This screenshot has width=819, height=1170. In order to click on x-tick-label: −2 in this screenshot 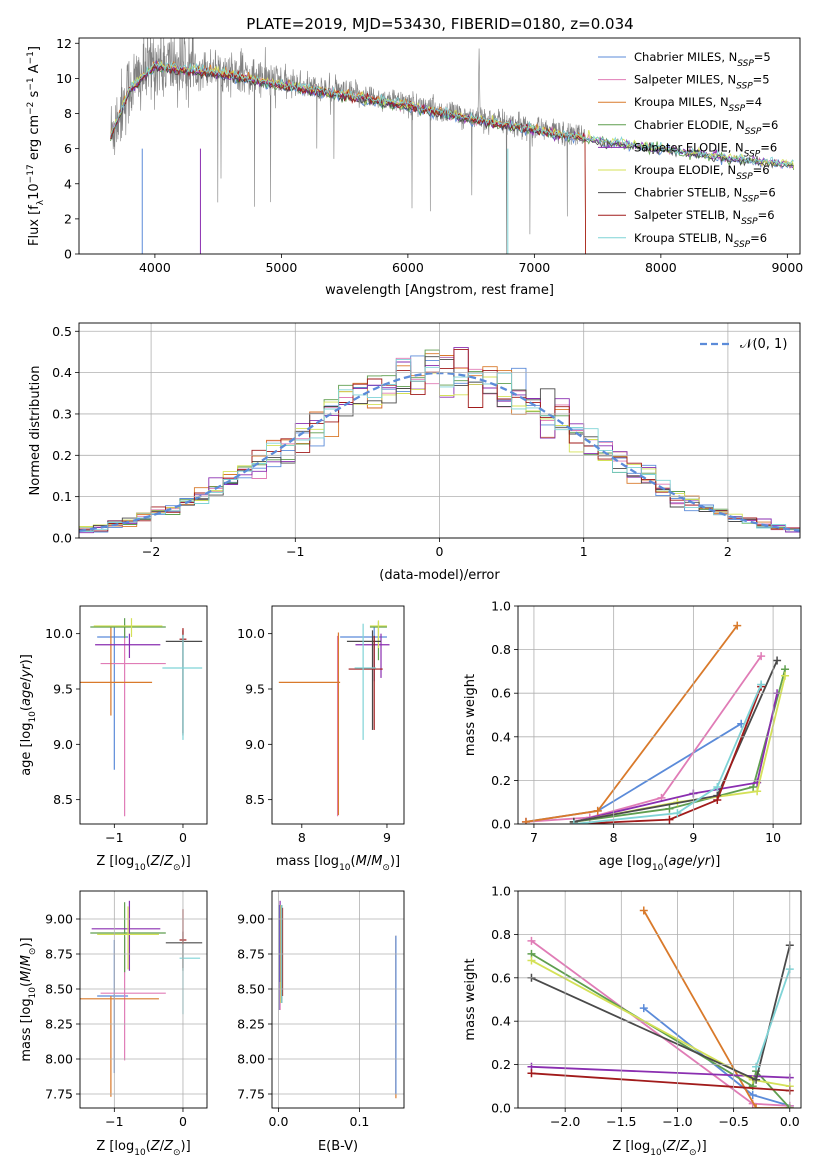, I will do `click(151, 551)`.